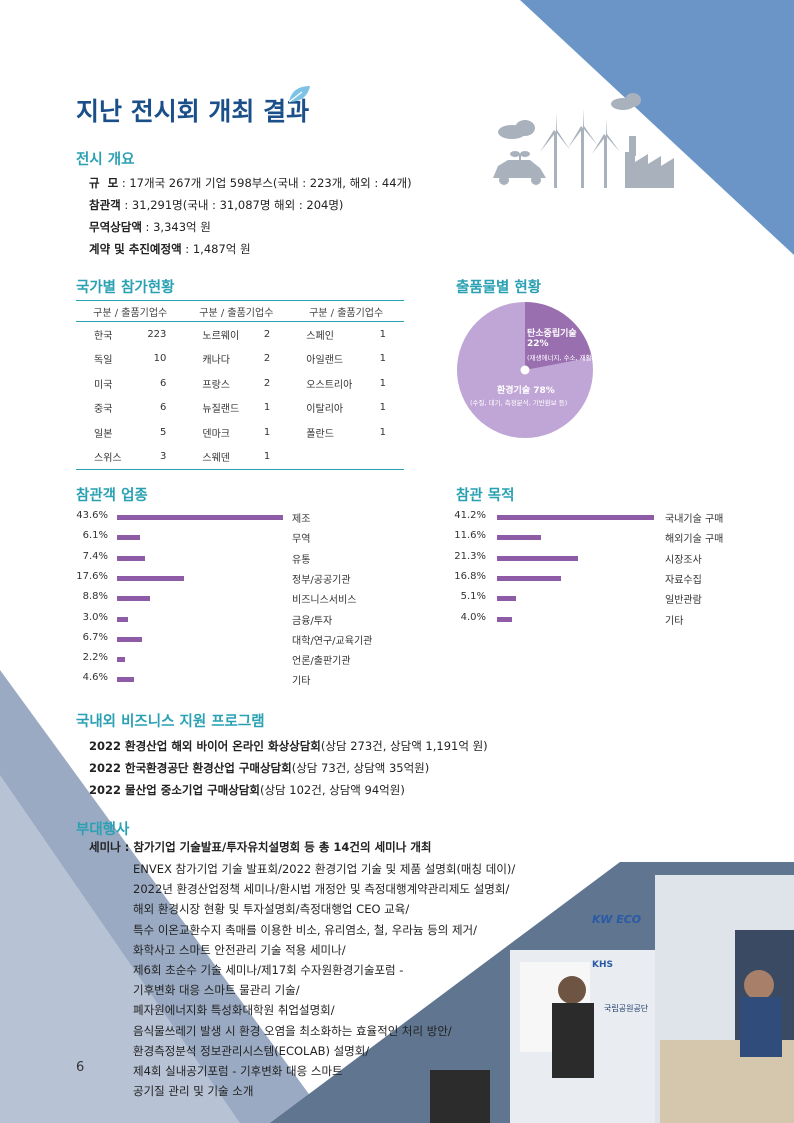 The height and width of the screenshot is (1123, 794). I want to click on country-name: 스웨덴, so click(220, 457).